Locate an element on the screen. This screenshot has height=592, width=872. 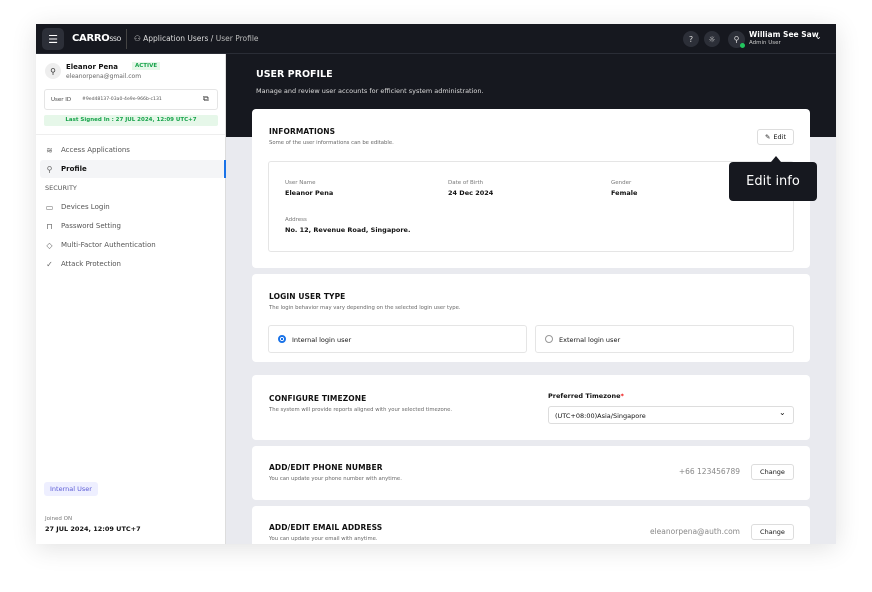
radio-unselected-icon is located at coordinates (549, 339).